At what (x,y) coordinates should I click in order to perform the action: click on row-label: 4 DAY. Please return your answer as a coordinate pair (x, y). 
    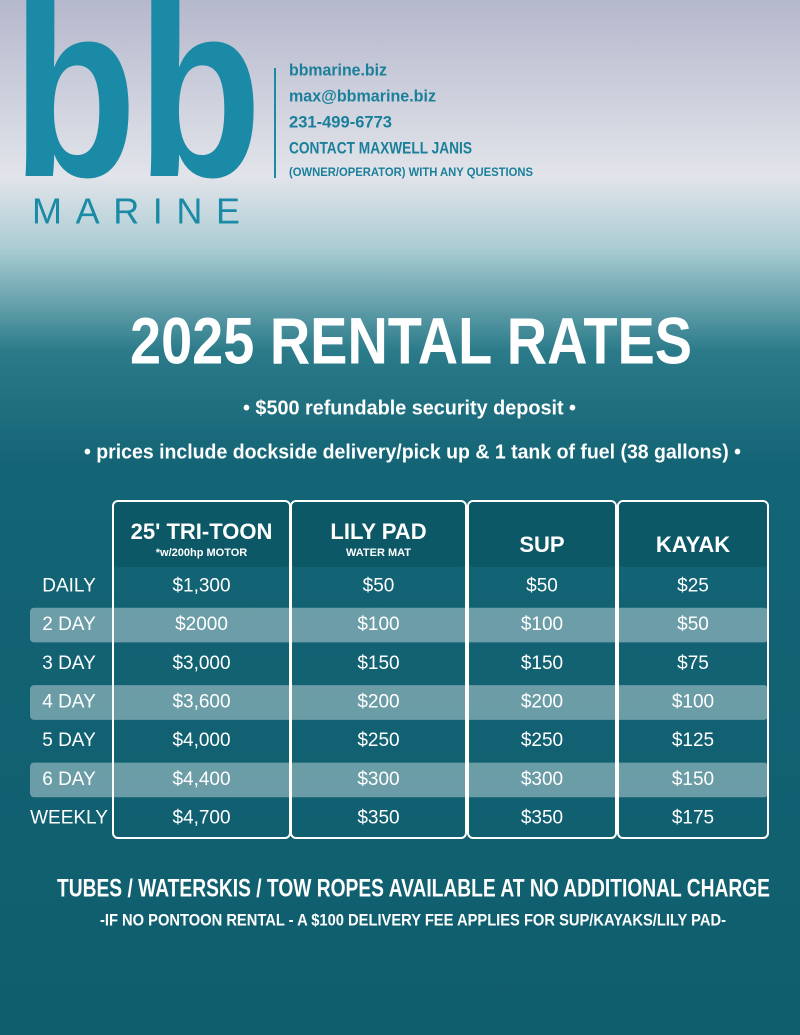
    Looking at the image, I should click on (69, 702).